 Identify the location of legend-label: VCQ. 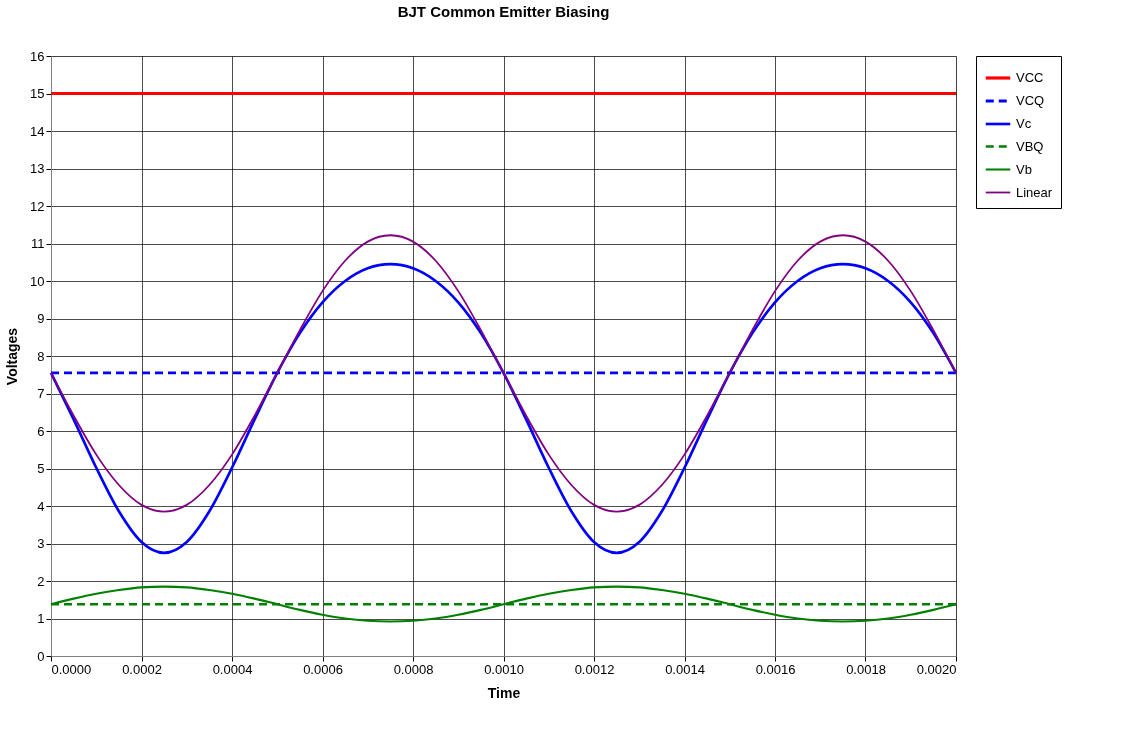
(1030, 100).